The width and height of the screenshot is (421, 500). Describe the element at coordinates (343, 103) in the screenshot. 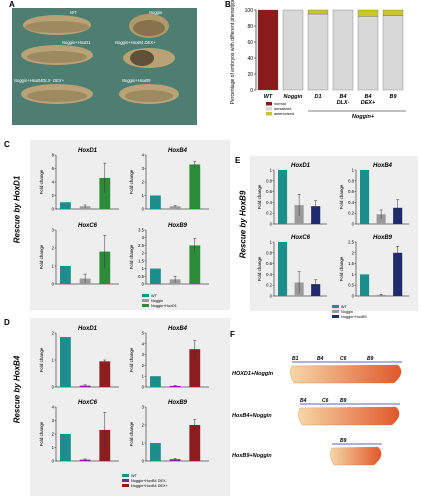

I see `b-category-label: DLX-` at that location.